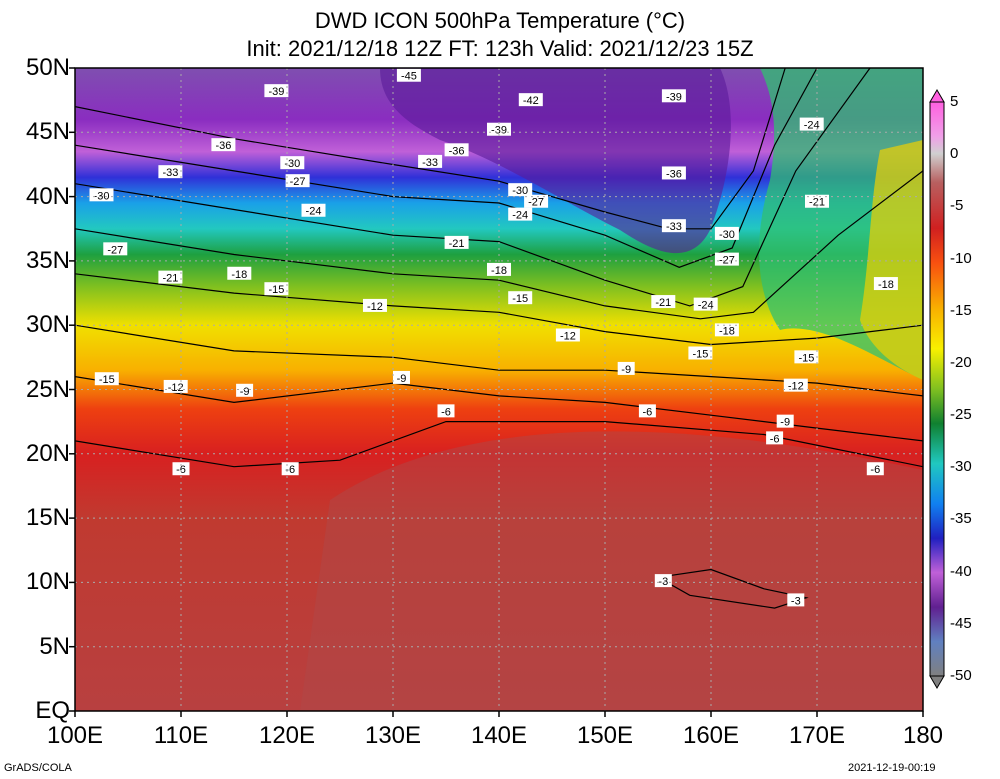 This screenshot has height=779, width=1000. I want to click on svg-text: -42, so click(531, 101).